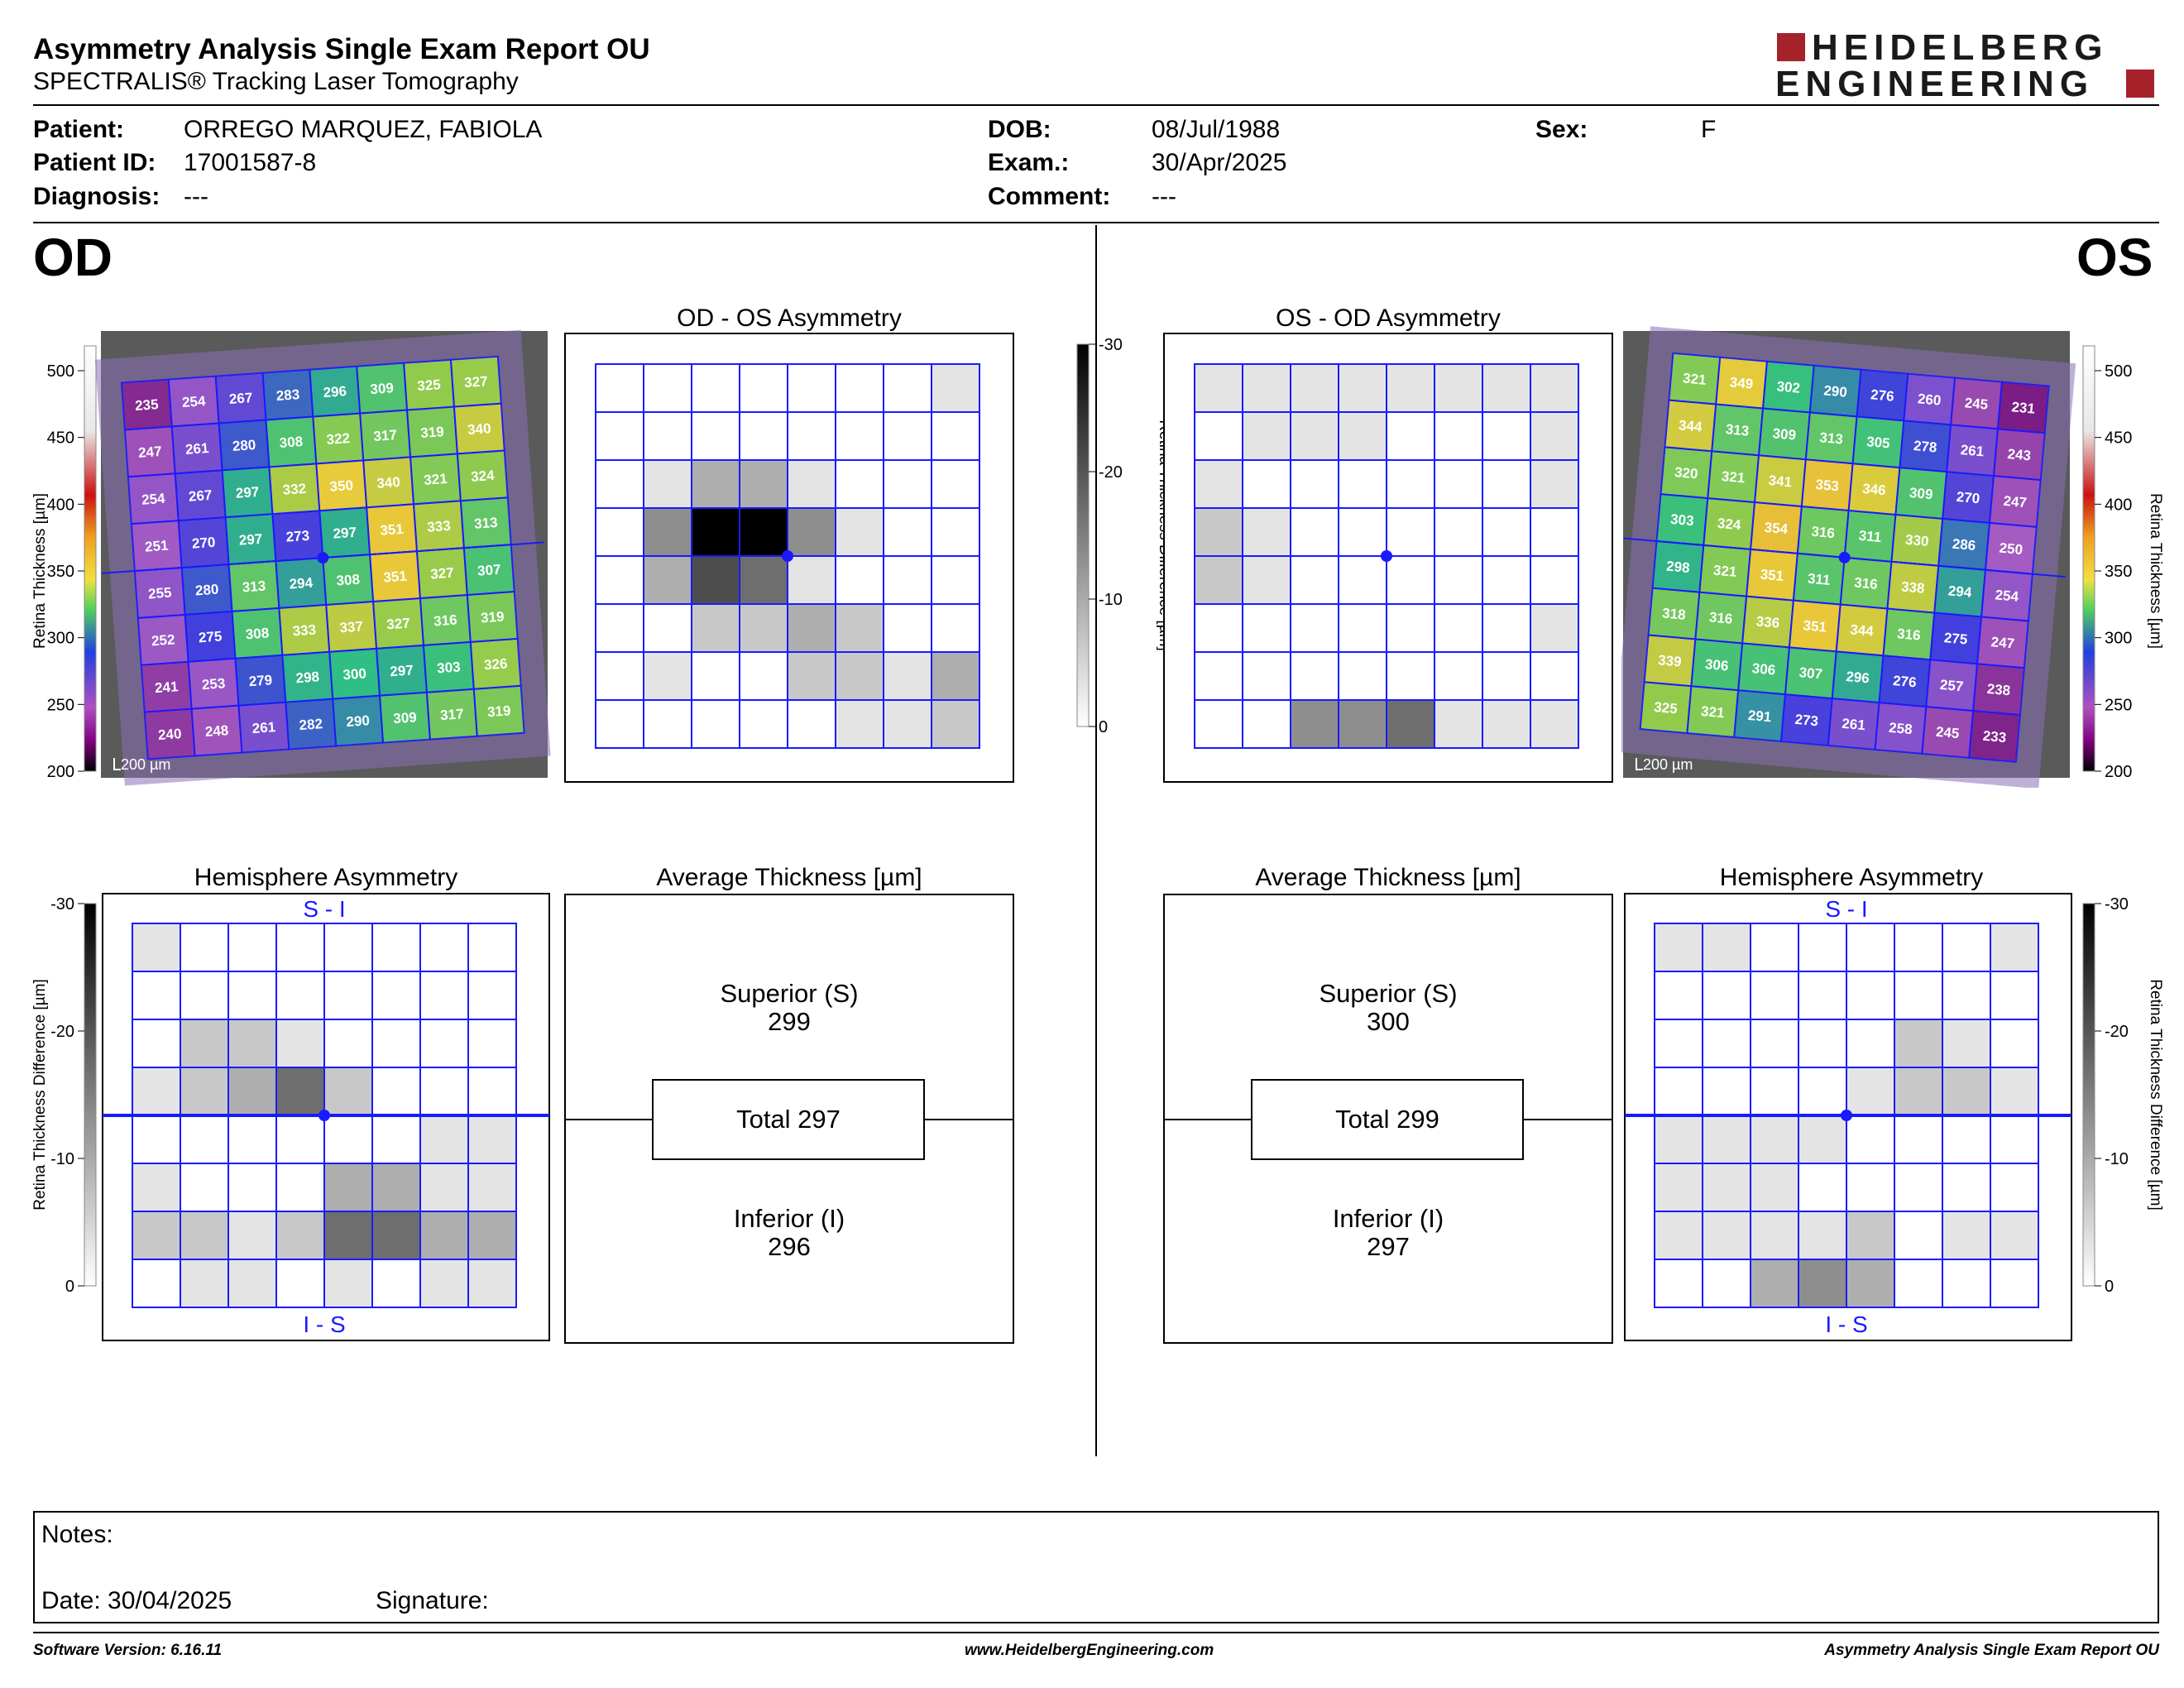 This screenshot has width=2184, height=1688. I want to click on os-thickness-value: 313, so click(1831, 438).